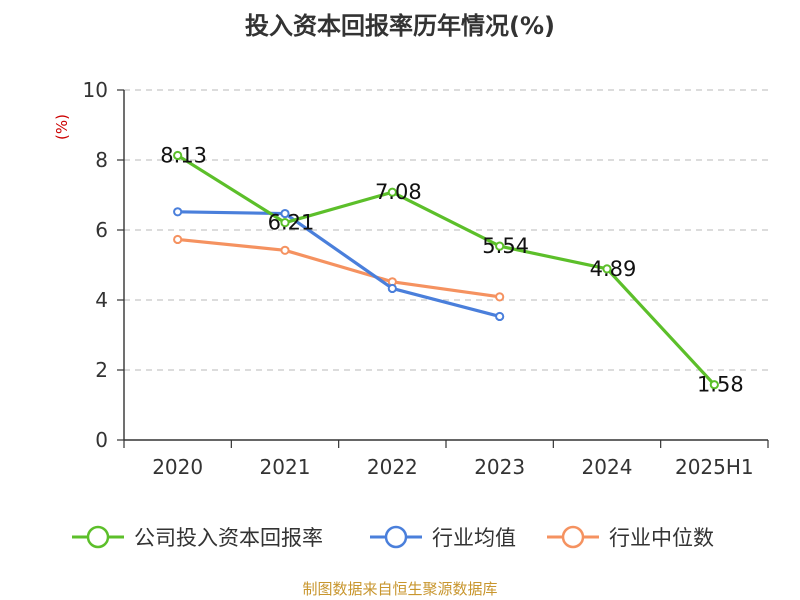 The width and height of the screenshot is (800, 600). Describe the element at coordinates (101, 160) in the screenshot. I see `y-tick-label: 8` at that location.